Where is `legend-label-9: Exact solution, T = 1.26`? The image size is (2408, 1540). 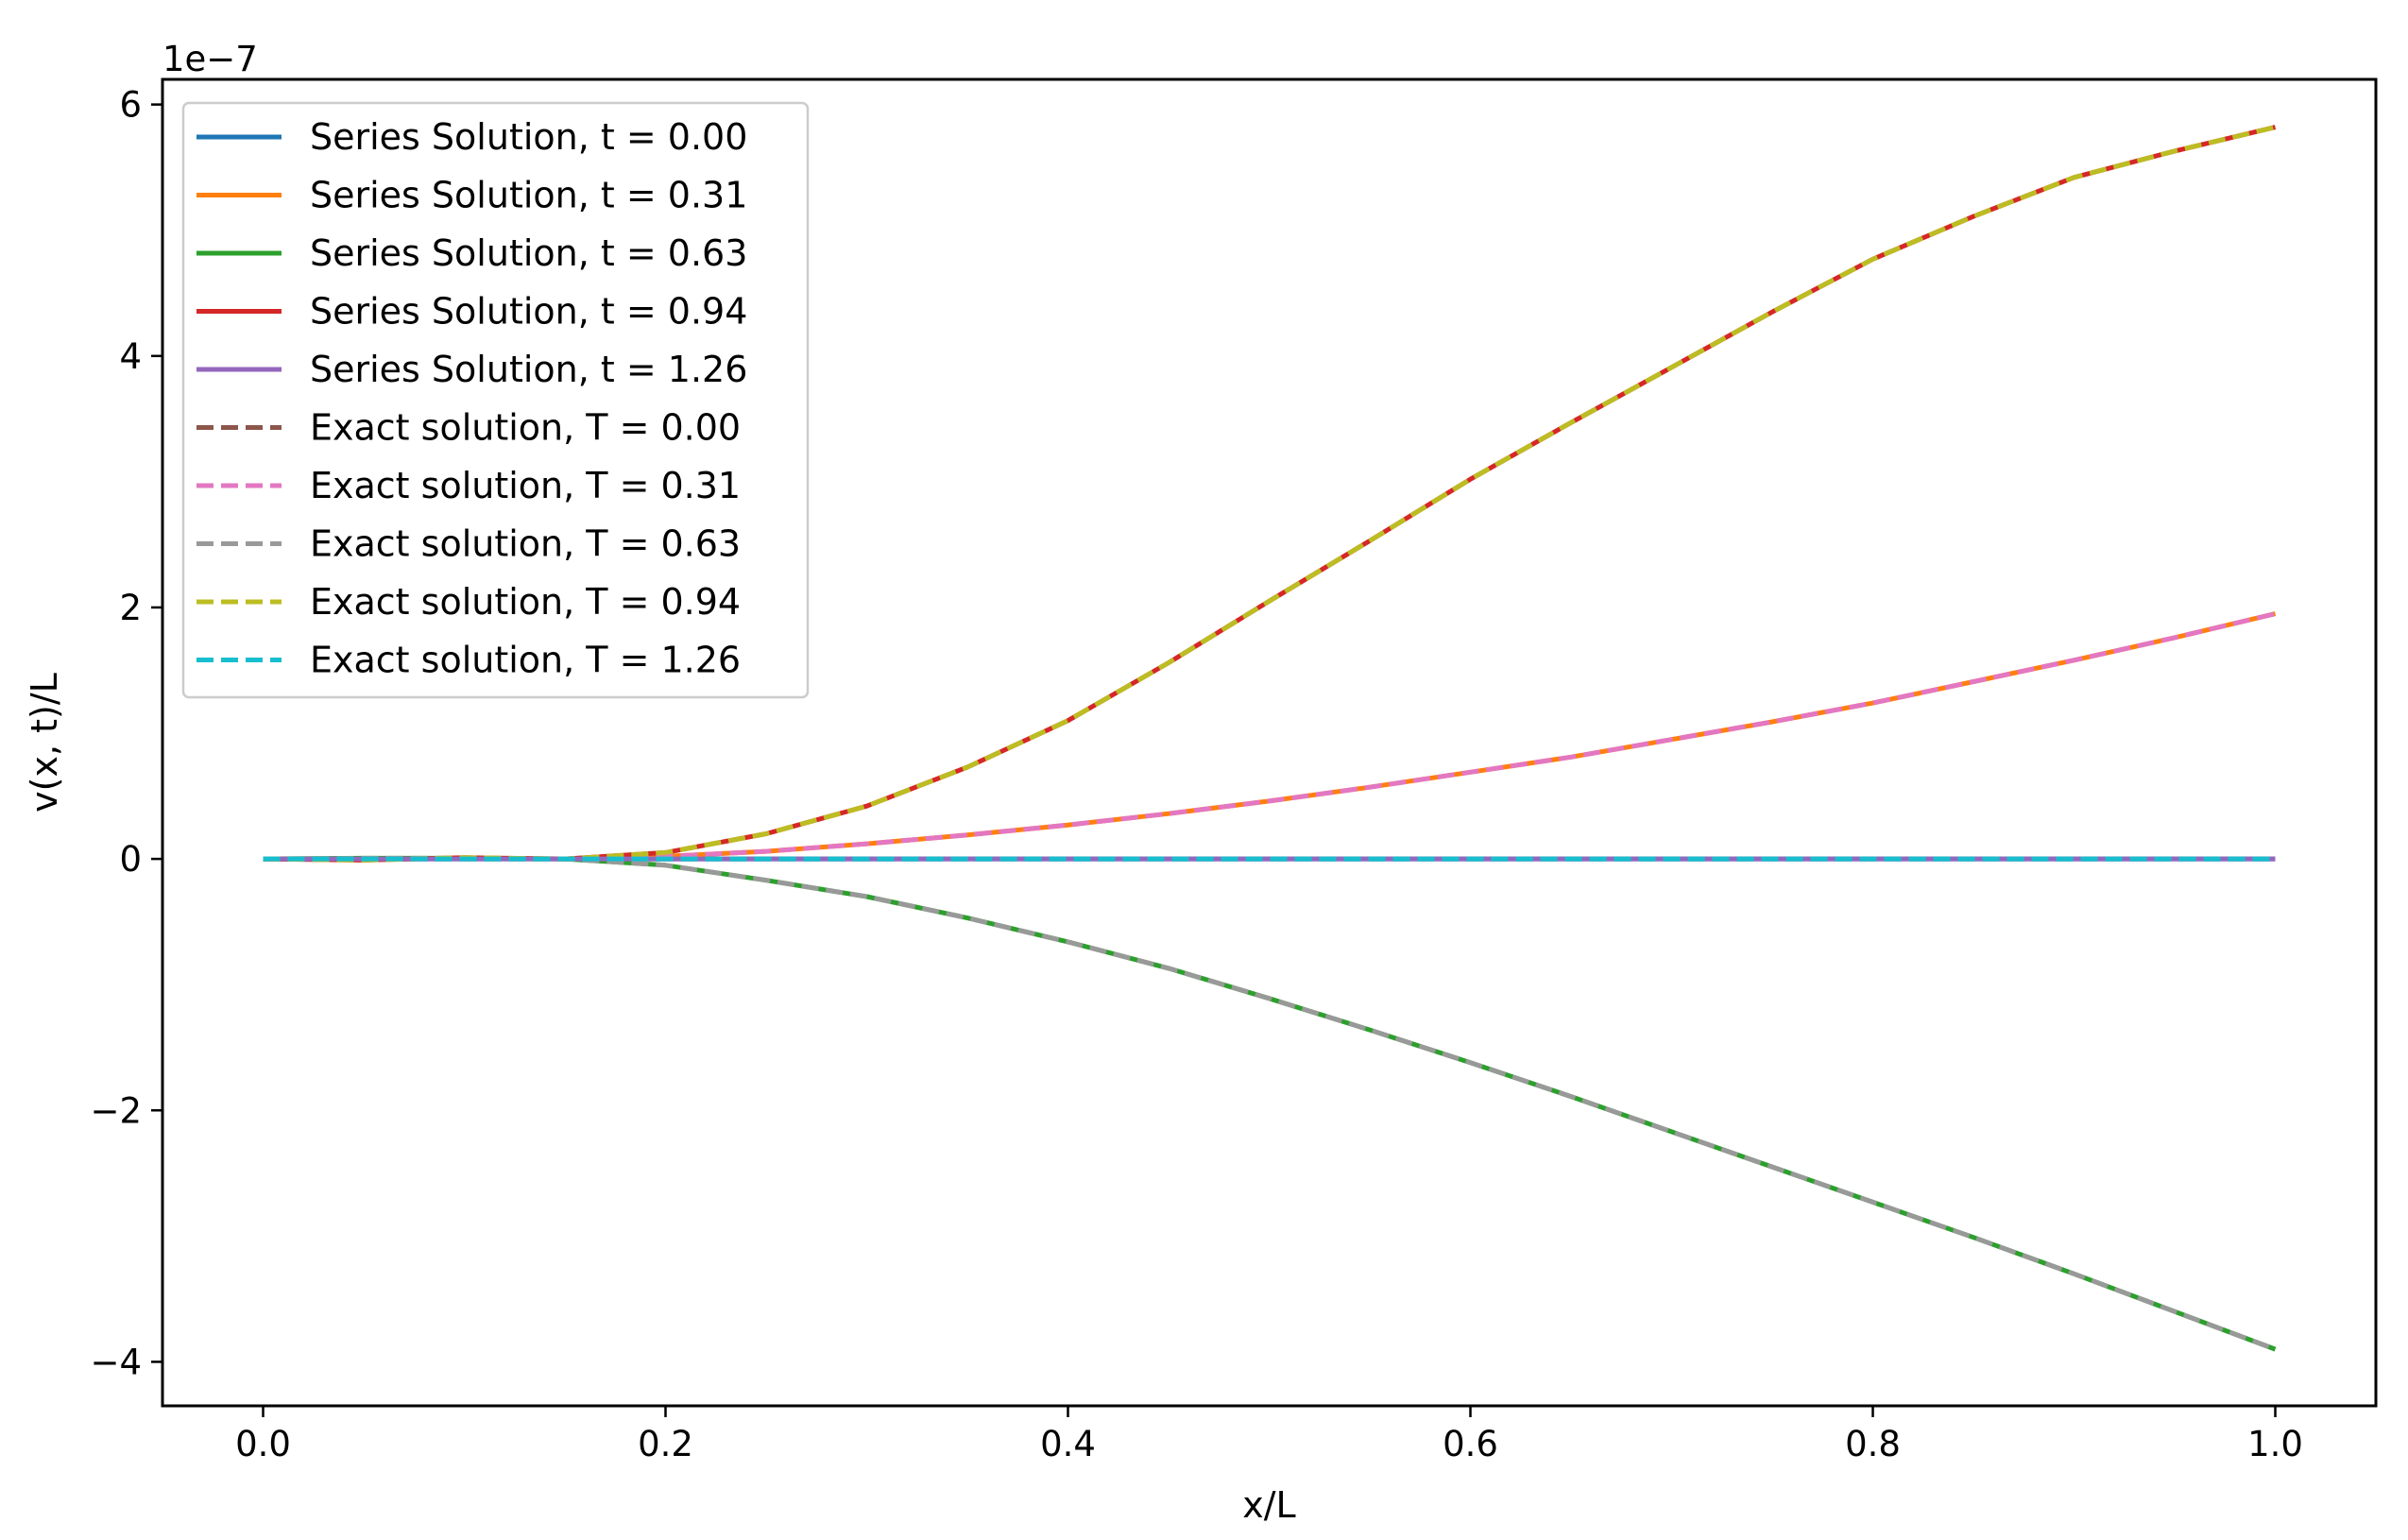
legend-label-9: Exact solution, T = 1.26 is located at coordinates (525, 660).